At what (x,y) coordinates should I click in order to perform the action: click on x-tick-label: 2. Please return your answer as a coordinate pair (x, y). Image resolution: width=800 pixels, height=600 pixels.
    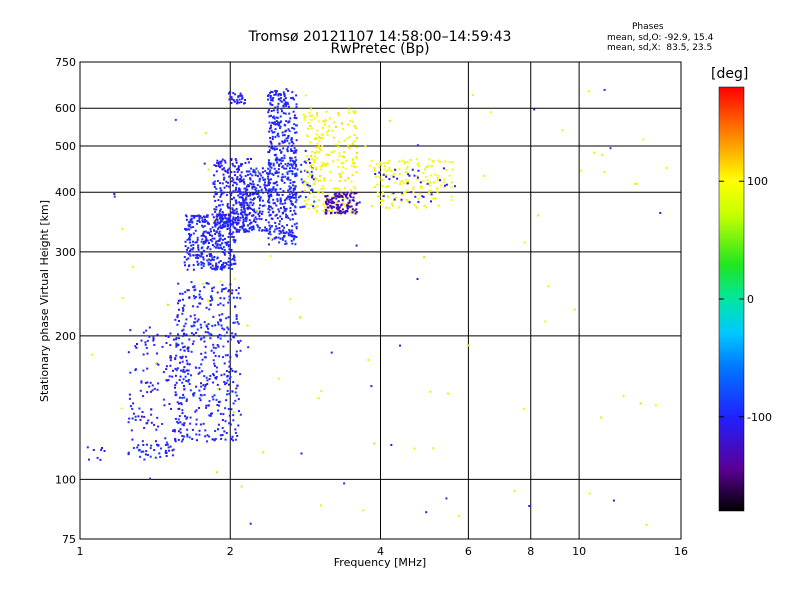
    Looking at the image, I should click on (230, 551).